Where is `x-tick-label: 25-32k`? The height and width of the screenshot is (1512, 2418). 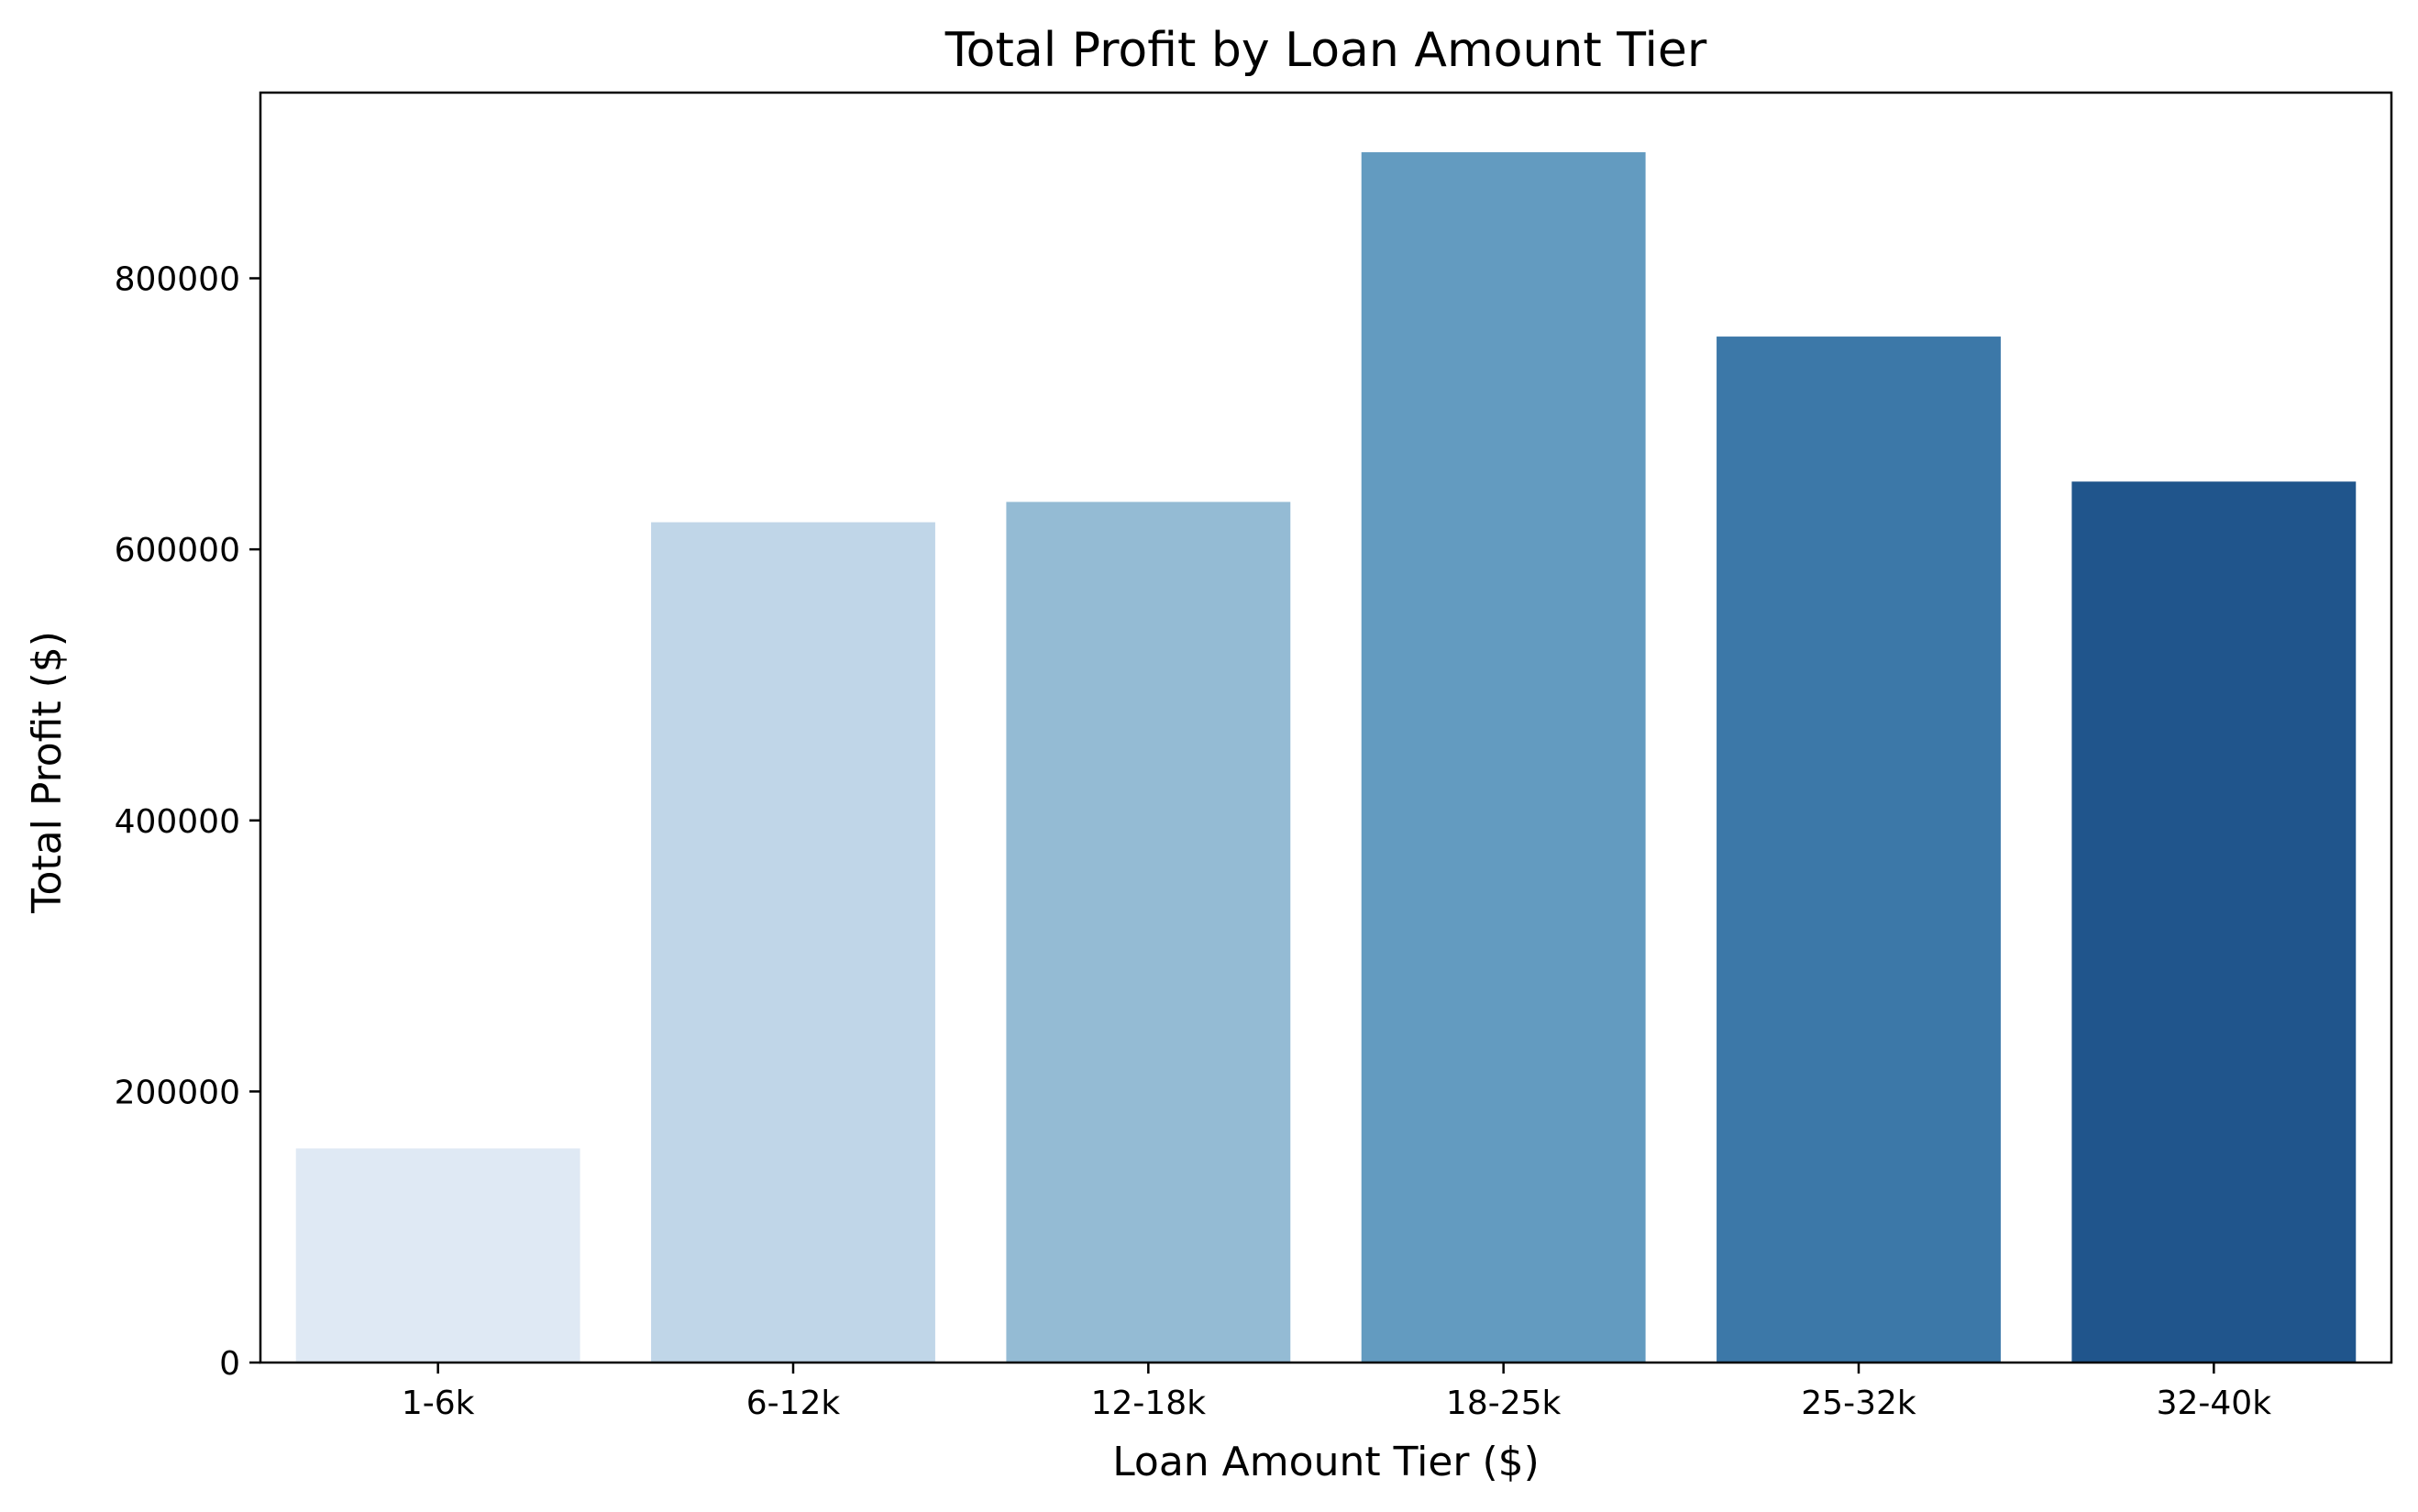 x-tick-label: 25-32k is located at coordinates (1858, 1403).